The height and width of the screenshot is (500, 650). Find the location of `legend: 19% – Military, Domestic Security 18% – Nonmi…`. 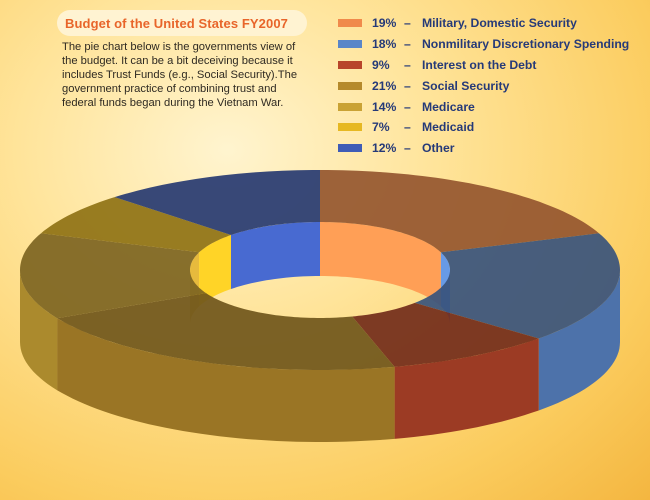

legend: 19% – Military, Domestic Security 18% – Nonmi… is located at coordinates (483, 86).